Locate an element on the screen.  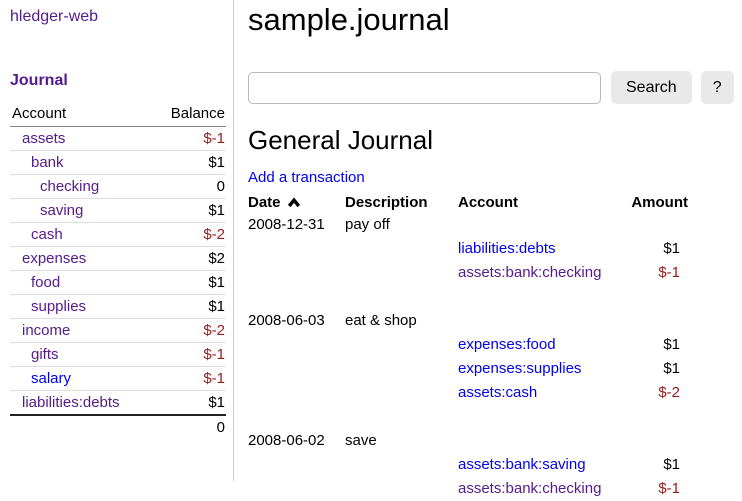
accounts-total-spacer is located at coordinates (81, 427).